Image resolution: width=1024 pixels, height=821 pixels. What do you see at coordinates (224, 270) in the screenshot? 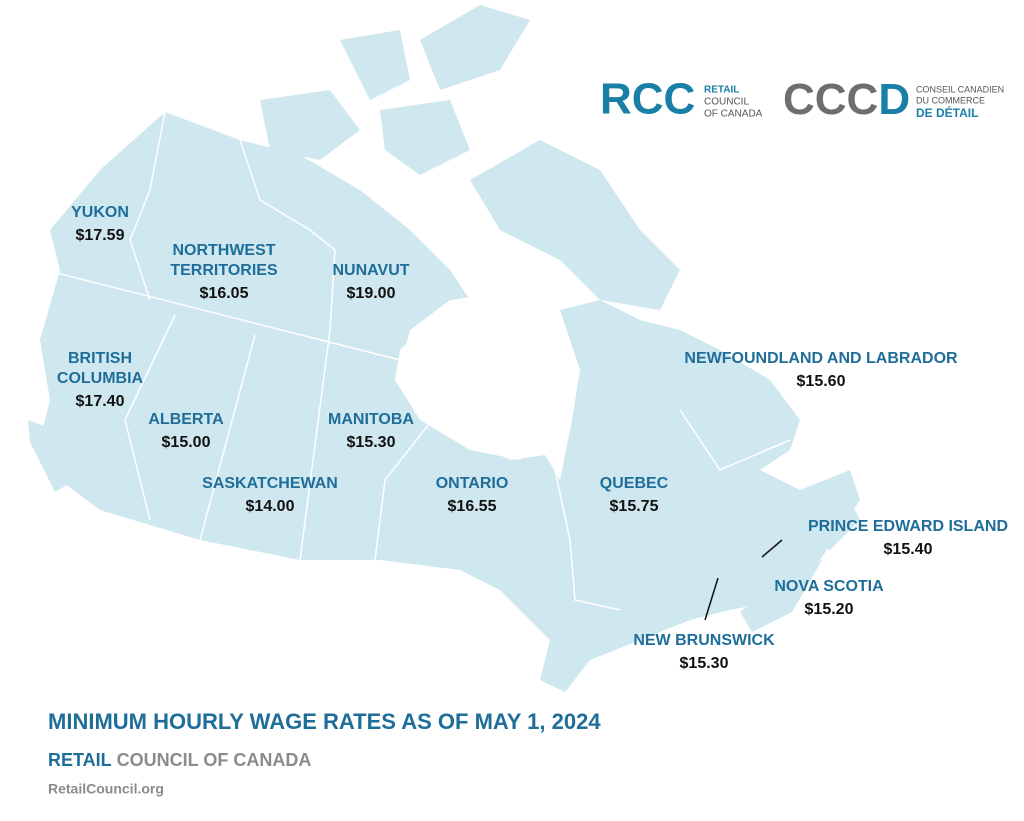
I see `region-name: TERRITORIES` at bounding box center [224, 270].